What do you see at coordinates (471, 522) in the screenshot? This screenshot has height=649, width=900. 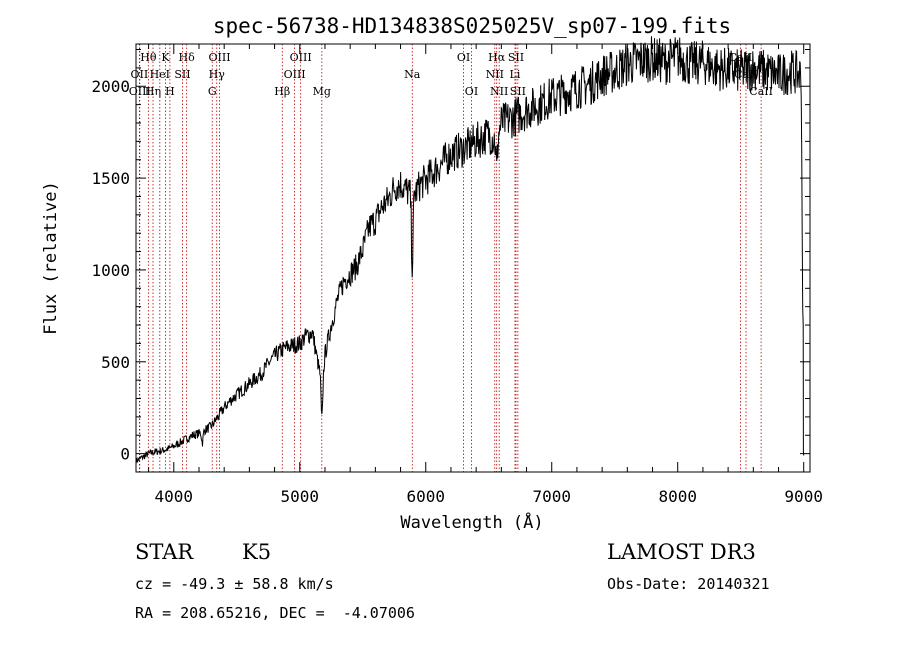 I see `x-axis-label: Wavelength (Å)` at bounding box center [471, 522].